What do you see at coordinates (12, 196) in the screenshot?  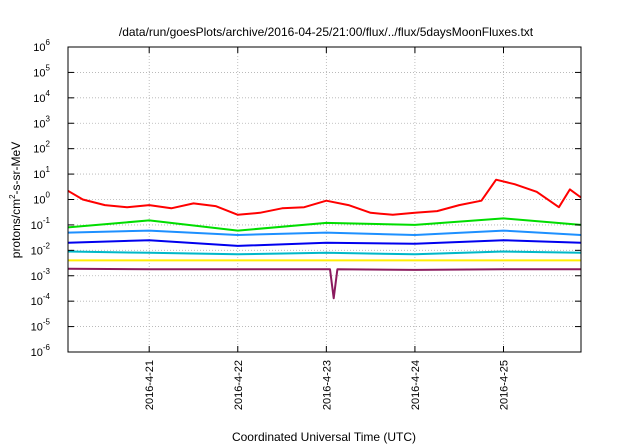 I see `y-axis-label-sup: 2` at bounding box center [12, 196].